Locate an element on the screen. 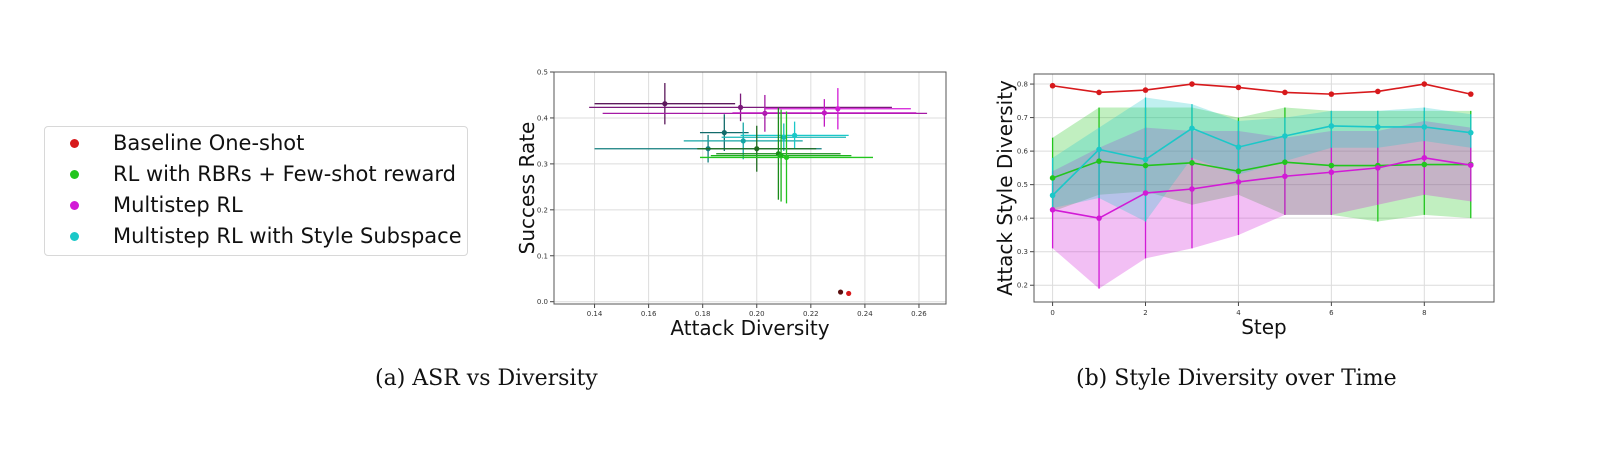  y-tick-label: 0.6 is located at coordinates (1023, 152).